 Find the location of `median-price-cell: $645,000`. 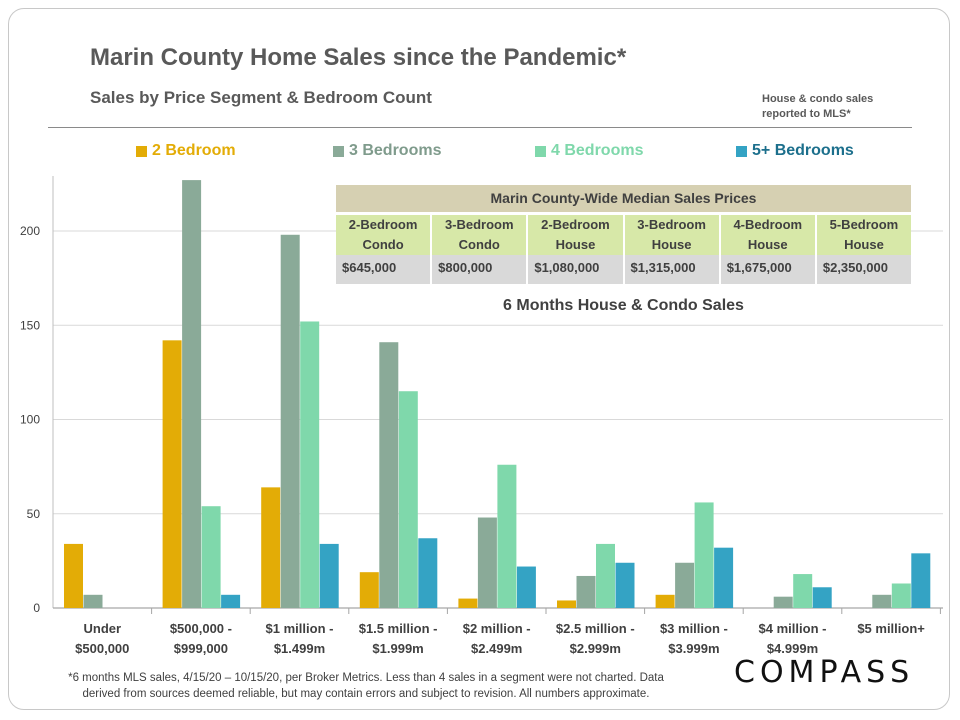

median-price-cell: $645,000 is located at coordinates (384, 269).